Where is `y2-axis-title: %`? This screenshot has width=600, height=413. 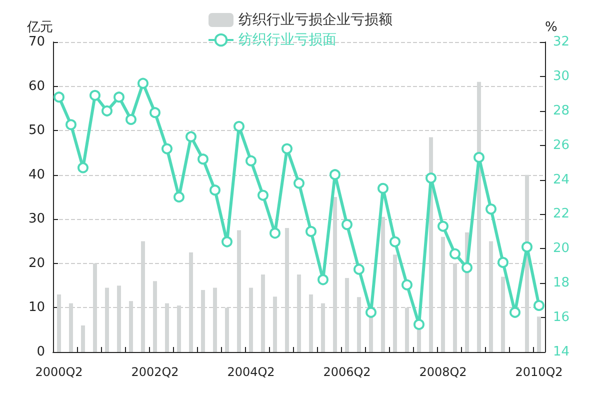
y2-axis-title: % is located at coordinates (551, 27).